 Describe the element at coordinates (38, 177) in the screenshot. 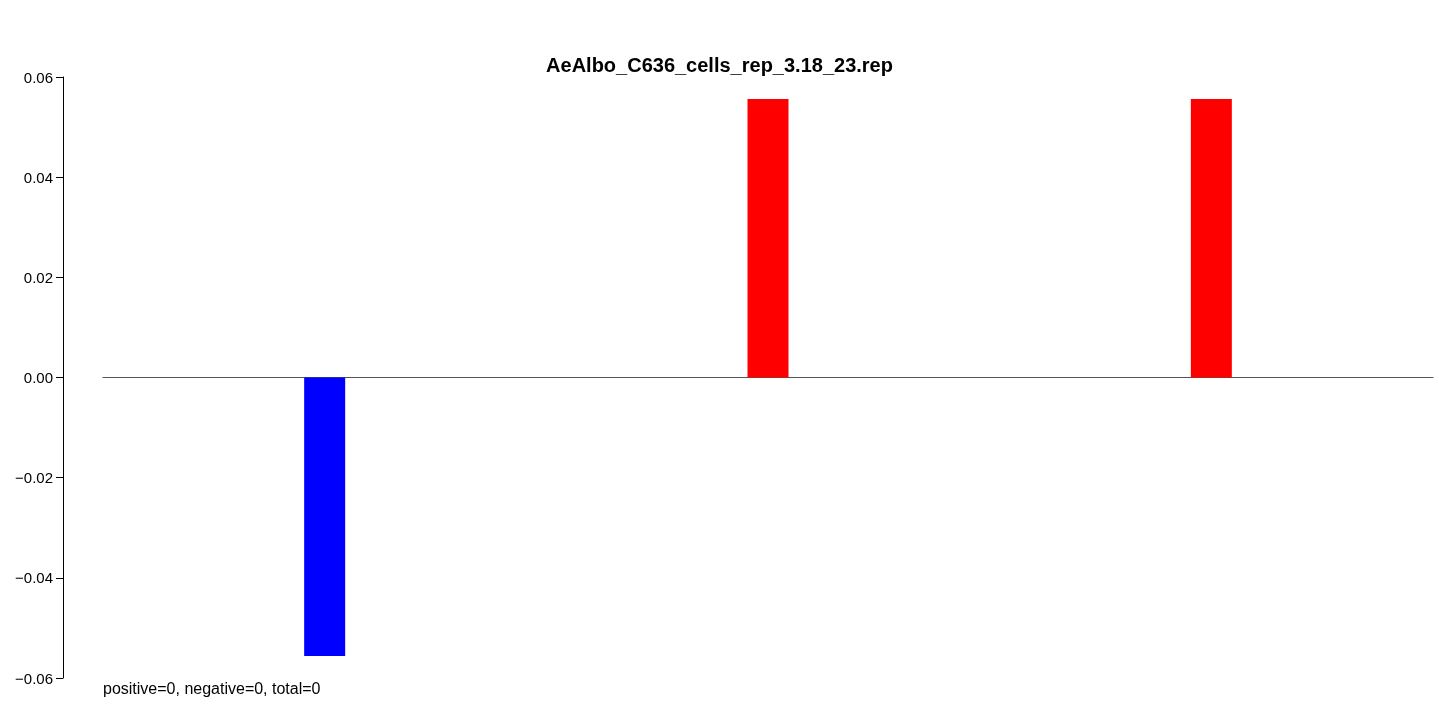

I see `y-tick-label: 0.04` at that location.